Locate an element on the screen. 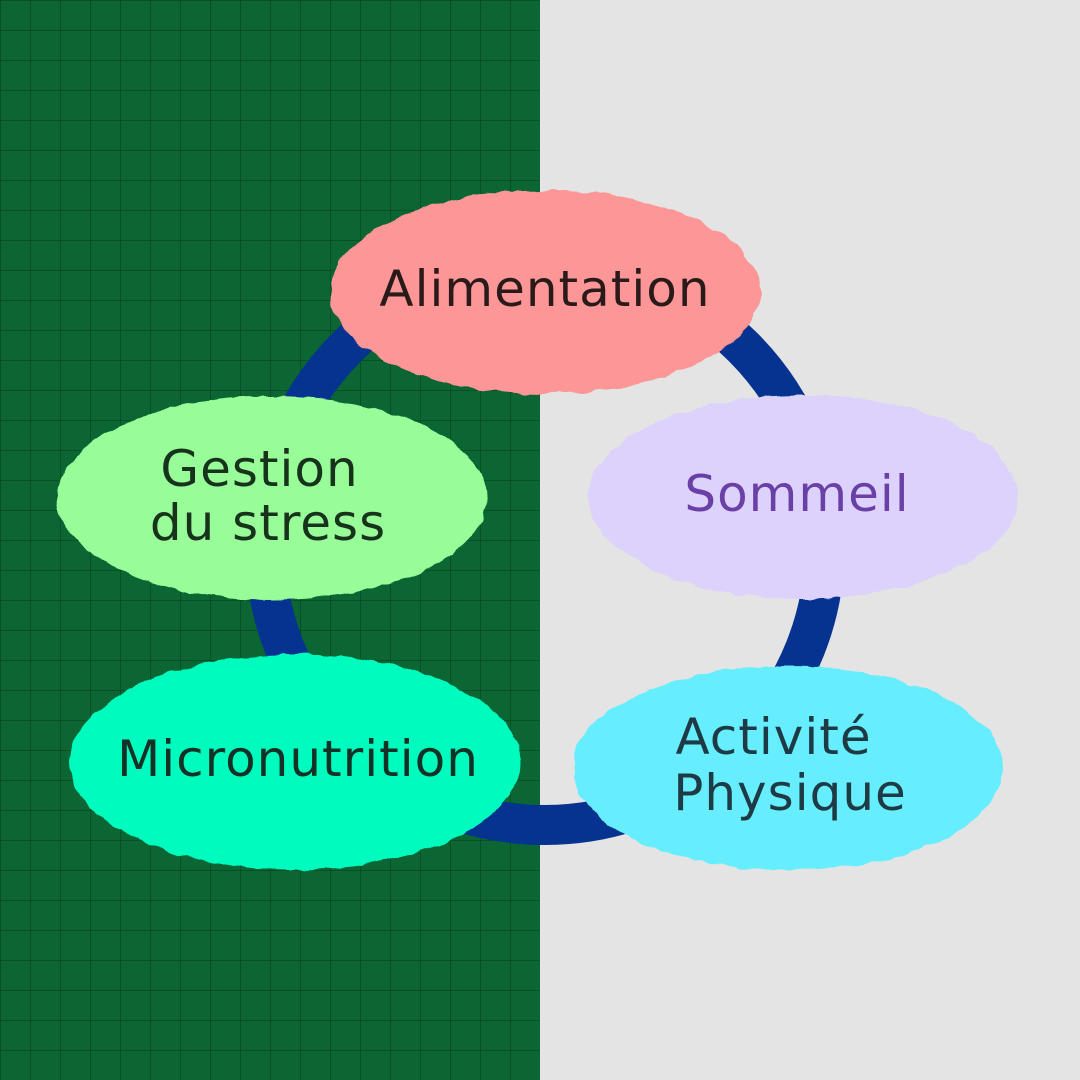  node-gestion-du-stress-label: Gestion du stress is located at coordinates (268, 496).